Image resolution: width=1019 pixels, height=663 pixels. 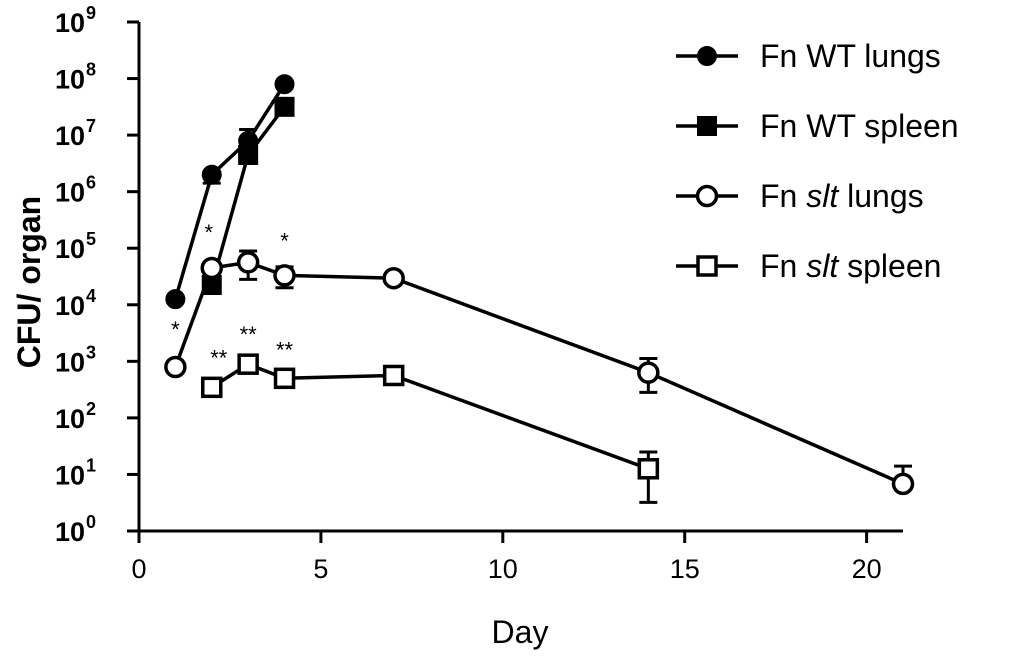 I want to click on x-tick-labels: 0 5 10 15 20, so click(x=506, y=569).